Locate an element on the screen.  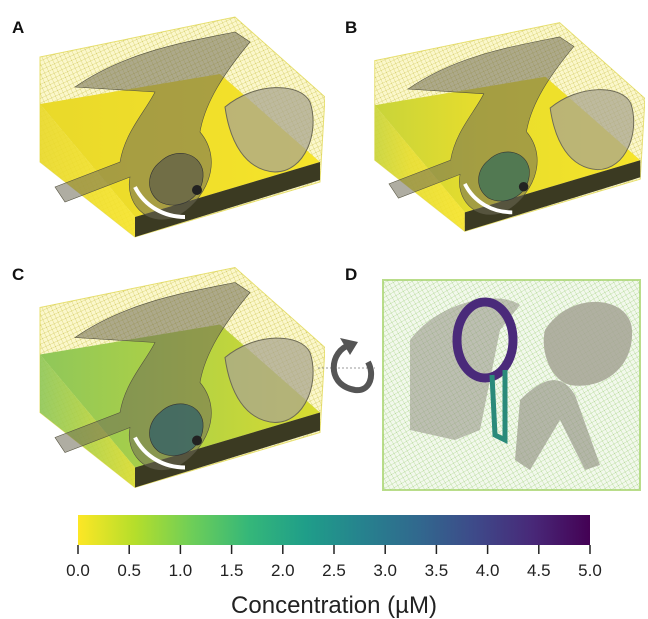
colorbar-tick-label: 1.5 is located at coordinates (232, 570).